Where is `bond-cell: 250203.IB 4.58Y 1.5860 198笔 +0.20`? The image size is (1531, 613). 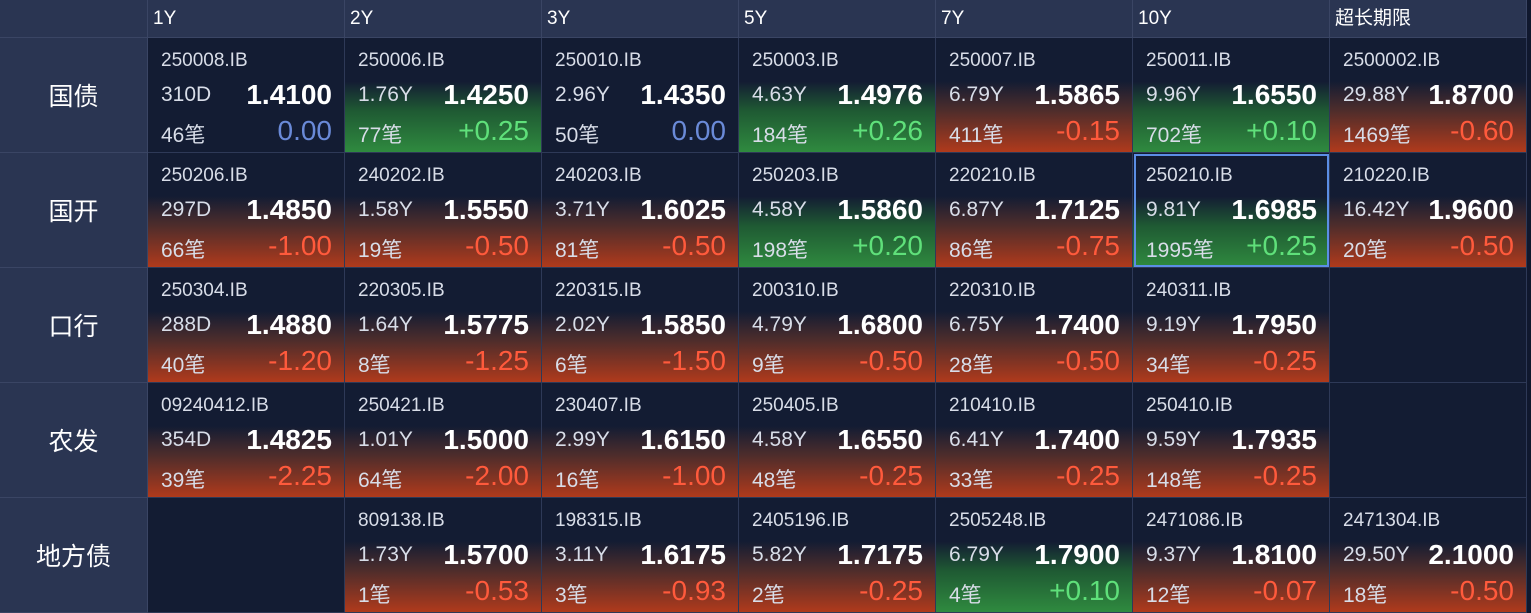
bond-cell: 250203.IB 4.58Y 1.5860 198笔 +0.20 is located at coordinates (837, 210).